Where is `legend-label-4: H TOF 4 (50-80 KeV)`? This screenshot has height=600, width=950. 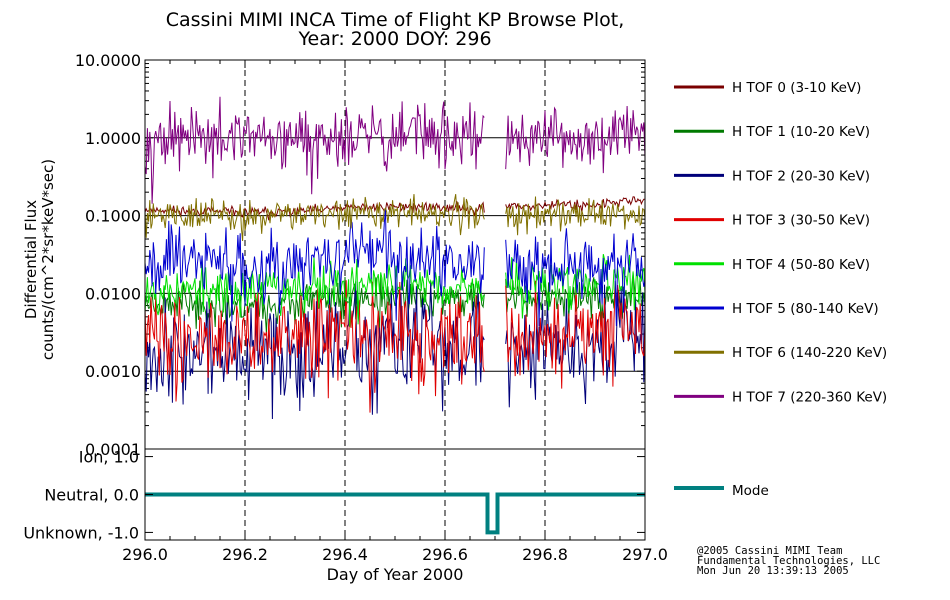 legend-label-4: H TOF 4 (50-80 KeV) is located at coordinates (801, 265).